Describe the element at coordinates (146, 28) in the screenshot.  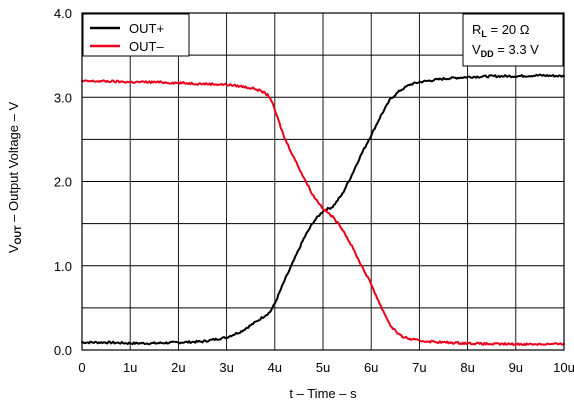
I see `legend-label-out-plus: OUT+` at that location.